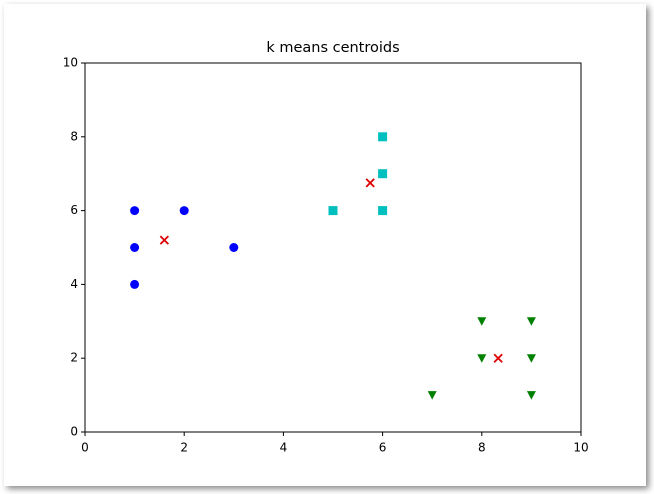 The image size is (654, 494). Describe the element at coordinates (85, 448) in the screenshot. I see `x-tick-label: 0` at that location.